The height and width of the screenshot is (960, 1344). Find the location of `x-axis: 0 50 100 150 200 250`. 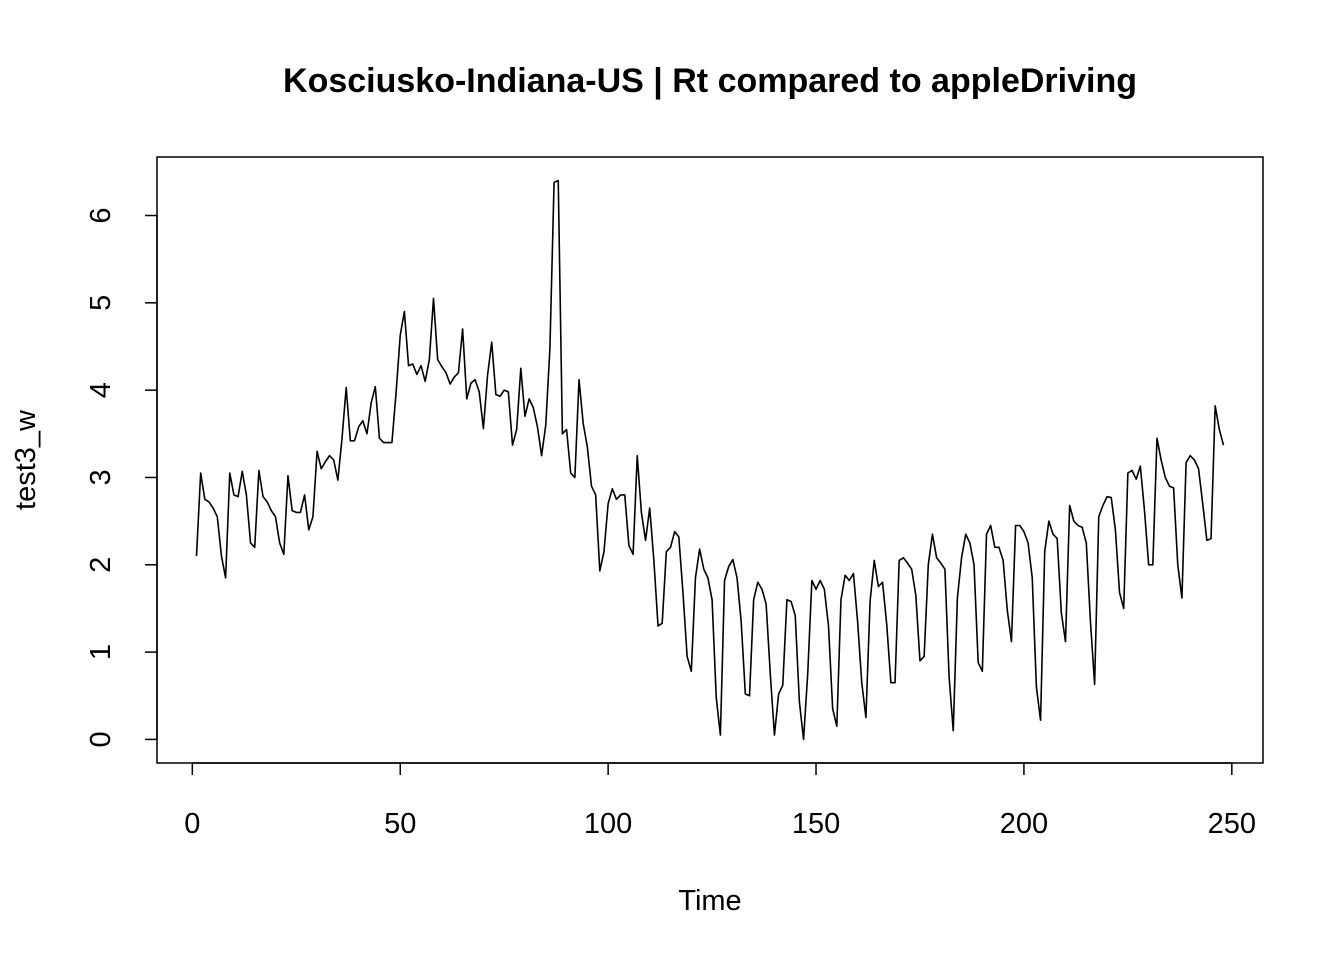

x-axis: 0 50 100 150 200 250 is located at coordinates (720, 801).